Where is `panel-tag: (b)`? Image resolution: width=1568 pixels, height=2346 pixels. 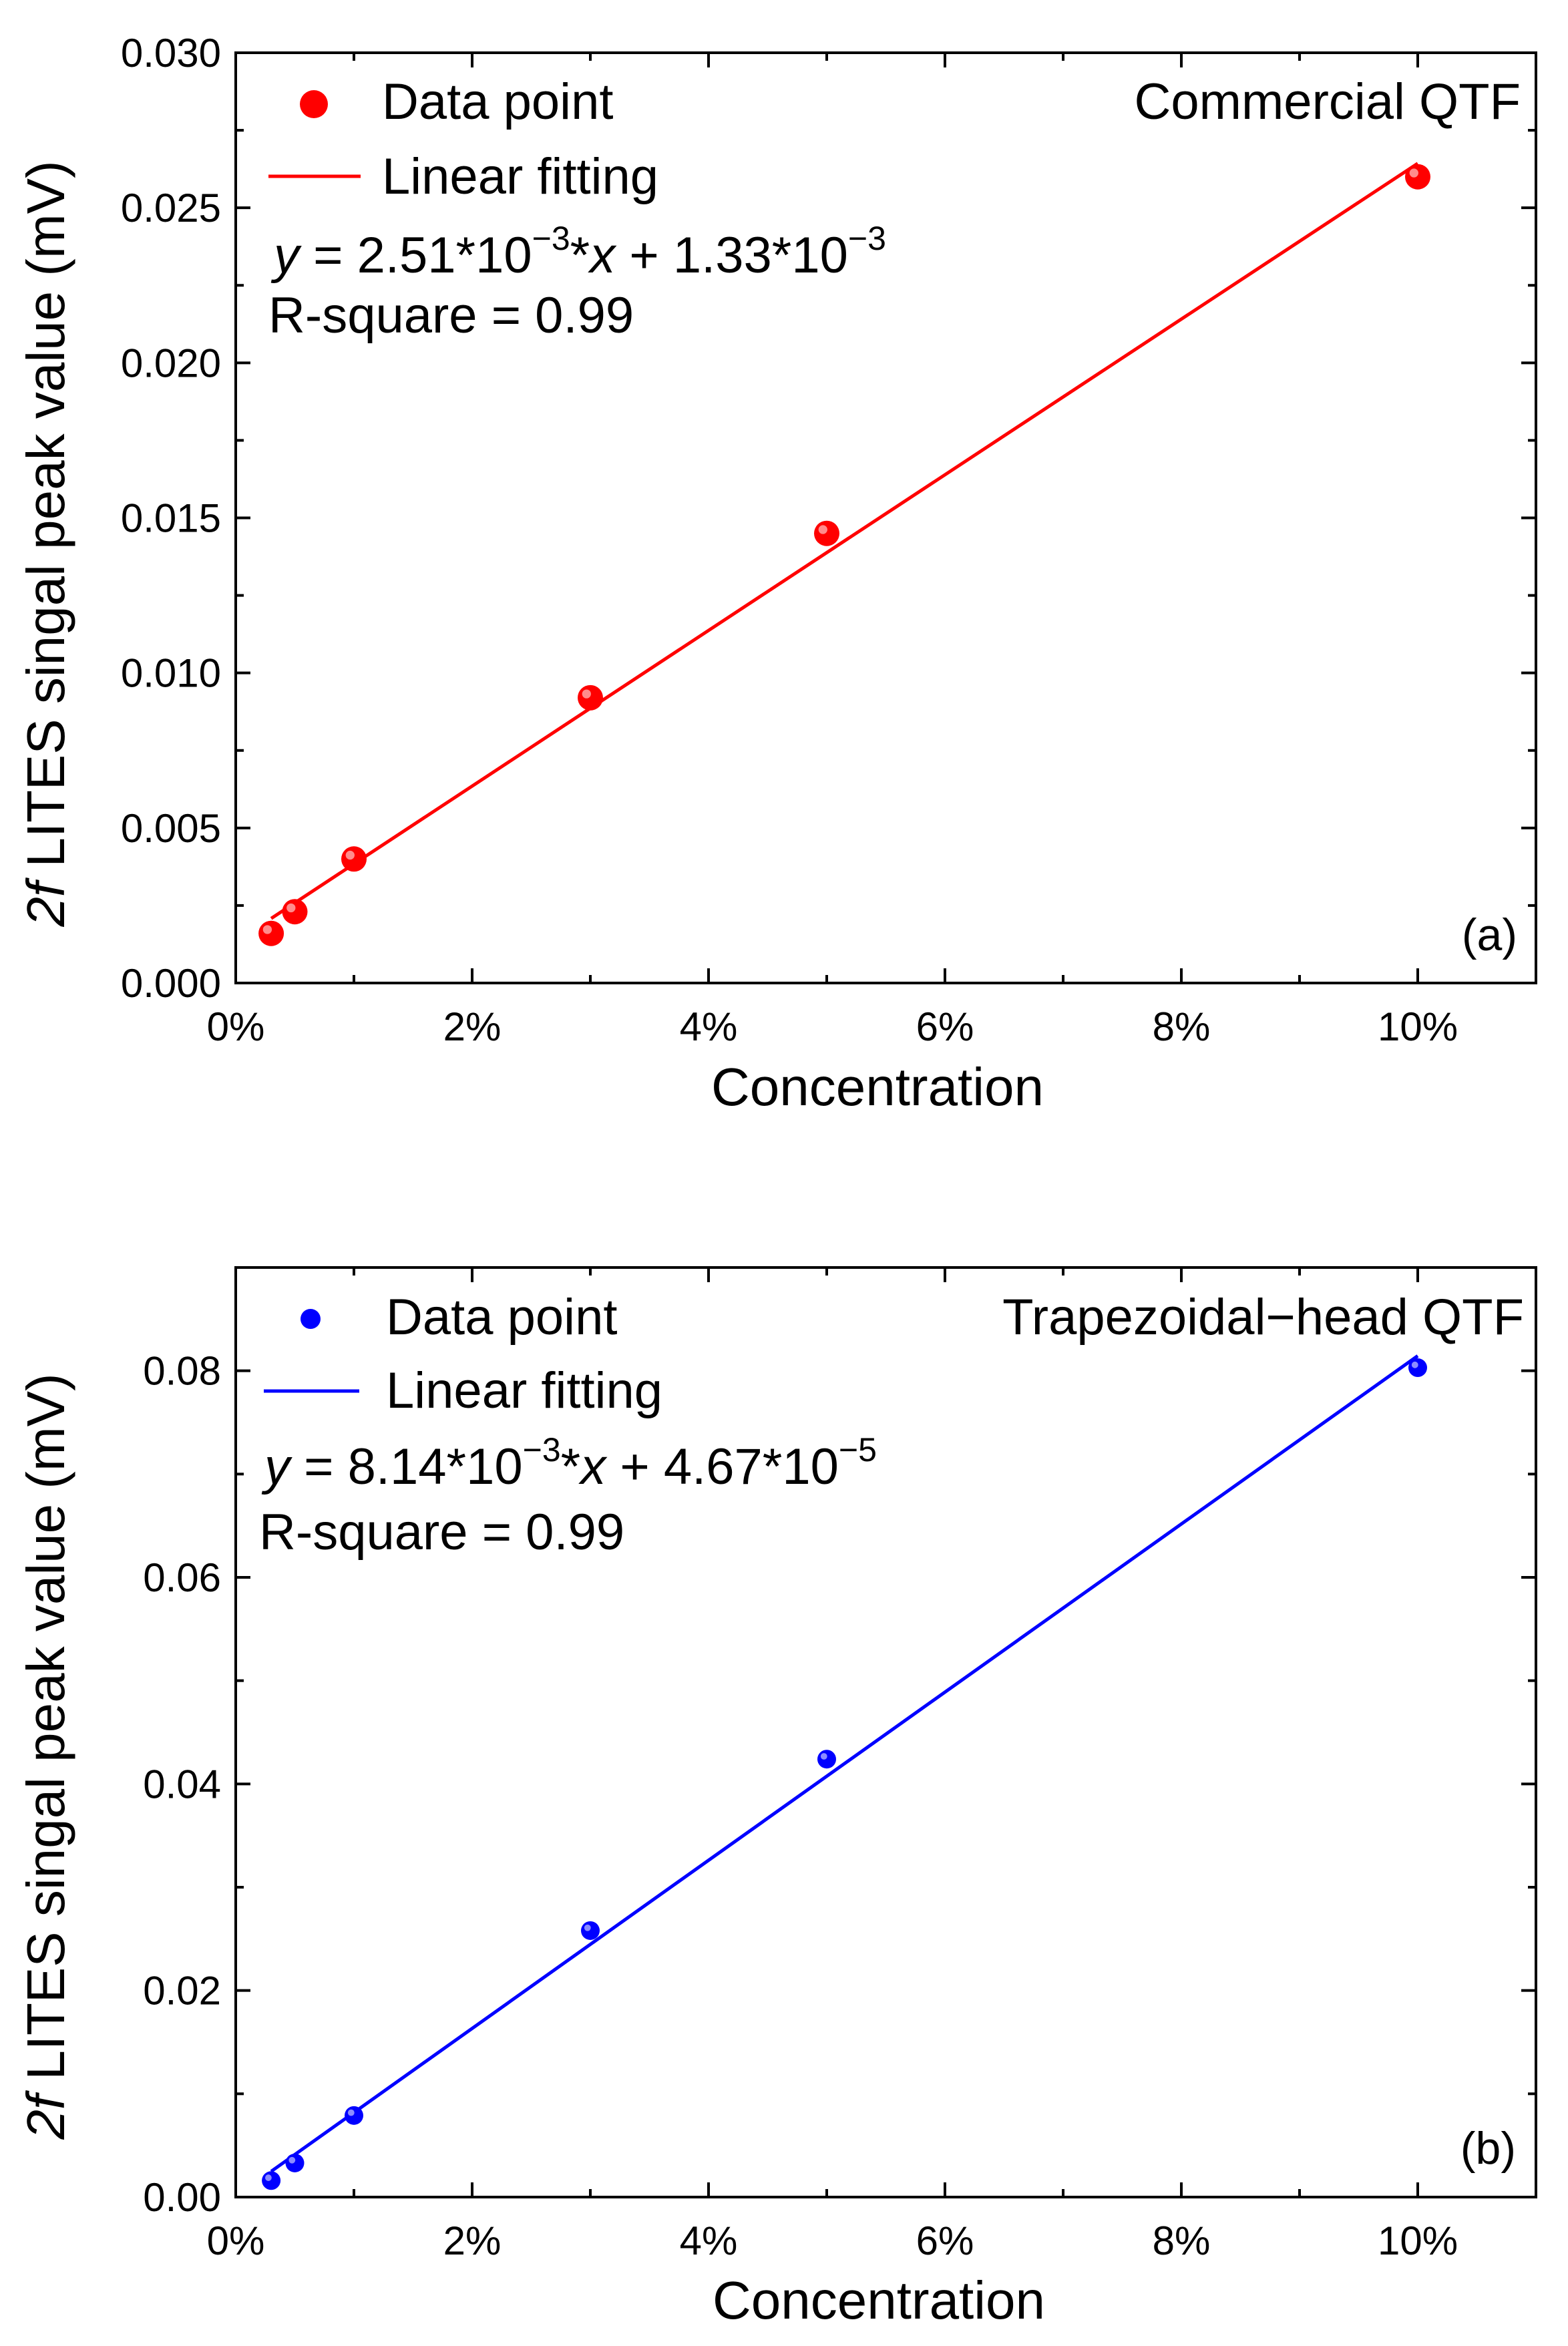 panel-tag: (b) is located at coordinates (1488, 2148).